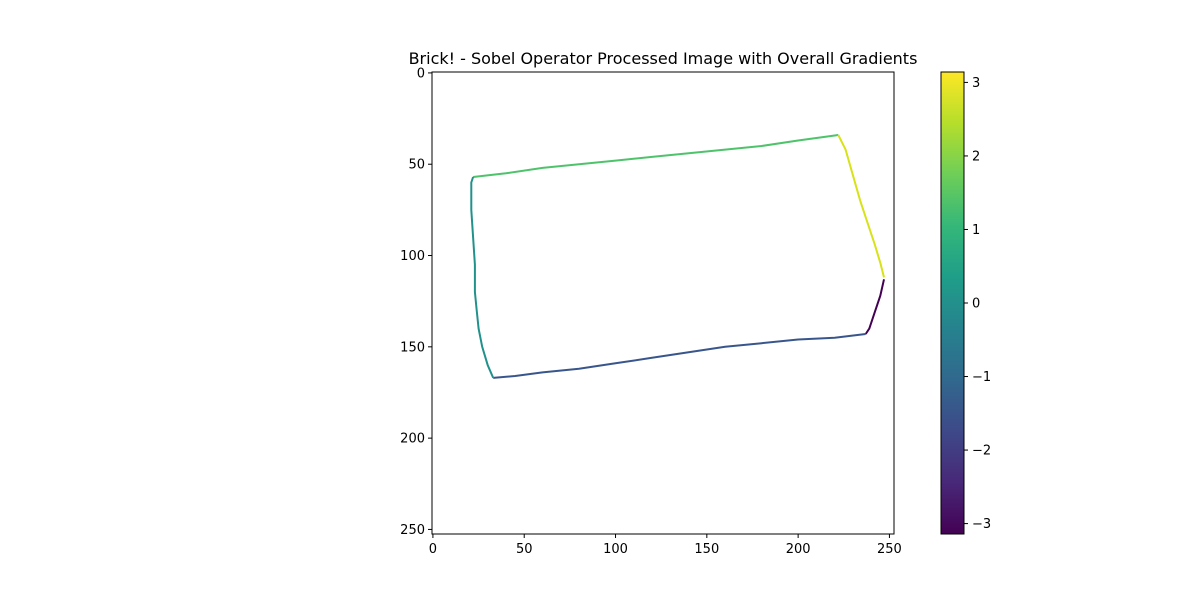  Describe the element at coordinates (976, 83) in the screenshot. I see `colorbar-tick-label: 3` at that location.